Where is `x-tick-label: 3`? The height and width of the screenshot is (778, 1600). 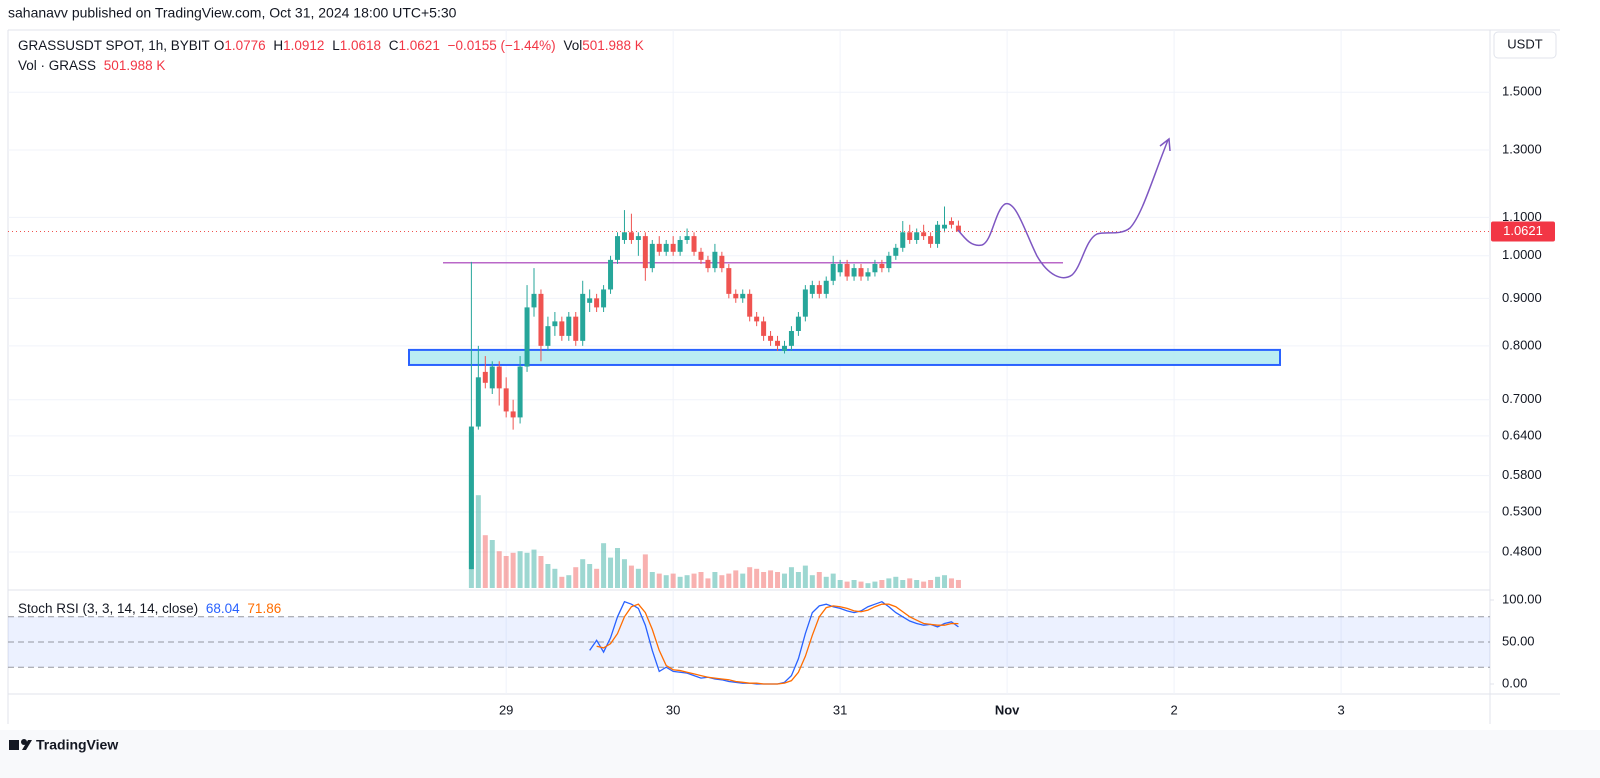 x-tick-label: 3 is located at coordinates (1340, 709).